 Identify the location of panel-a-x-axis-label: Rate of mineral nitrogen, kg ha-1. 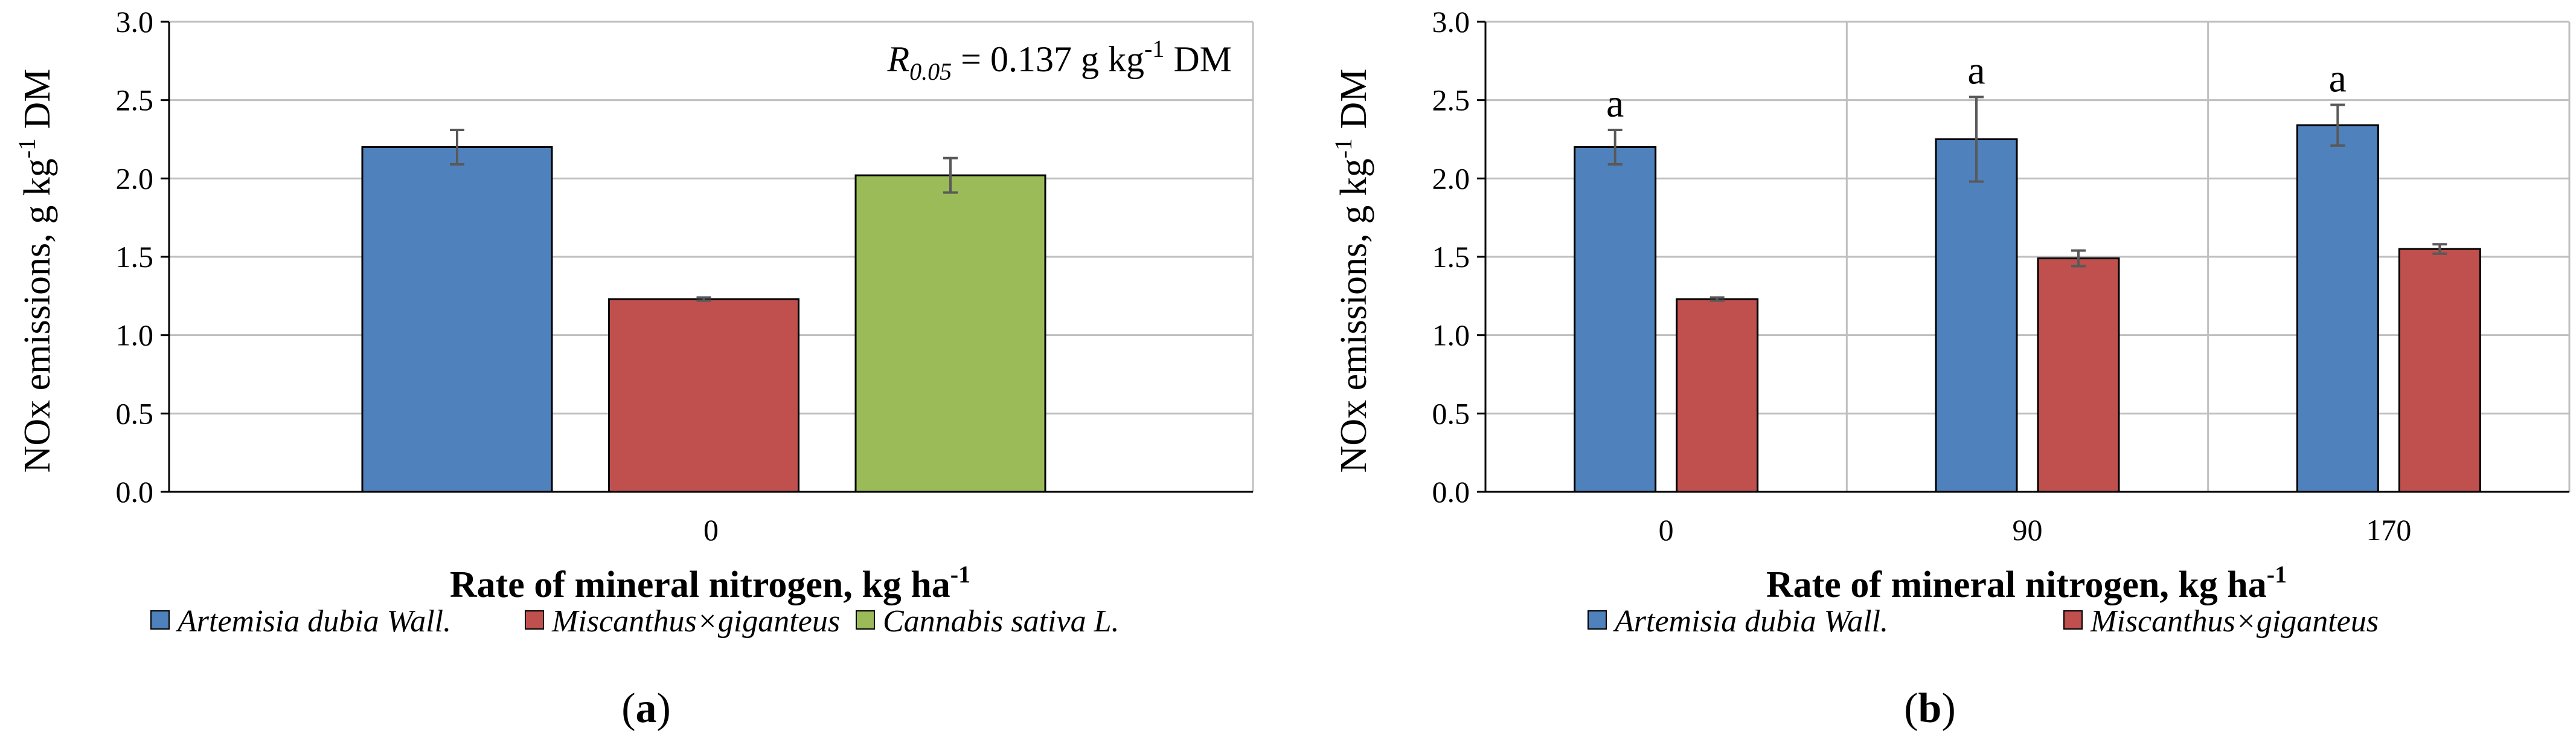
(710, 583).